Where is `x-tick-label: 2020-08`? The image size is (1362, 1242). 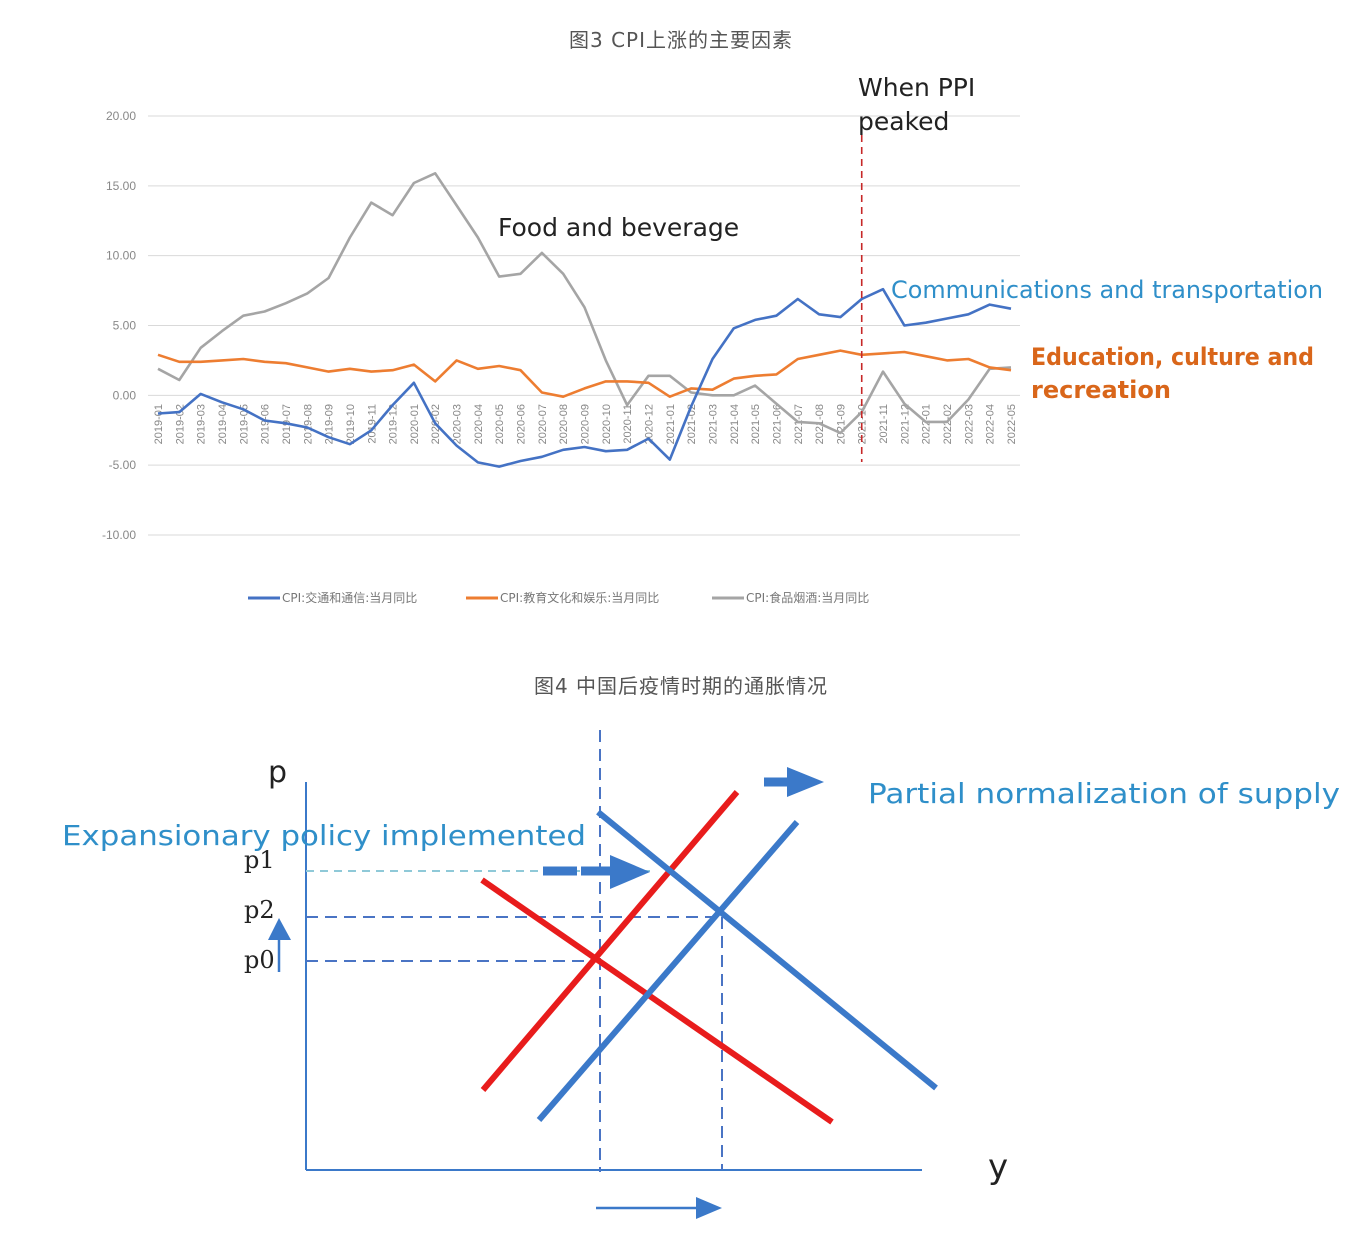
x-tick-label: 2020-08 is located at coordinates (564, 424).